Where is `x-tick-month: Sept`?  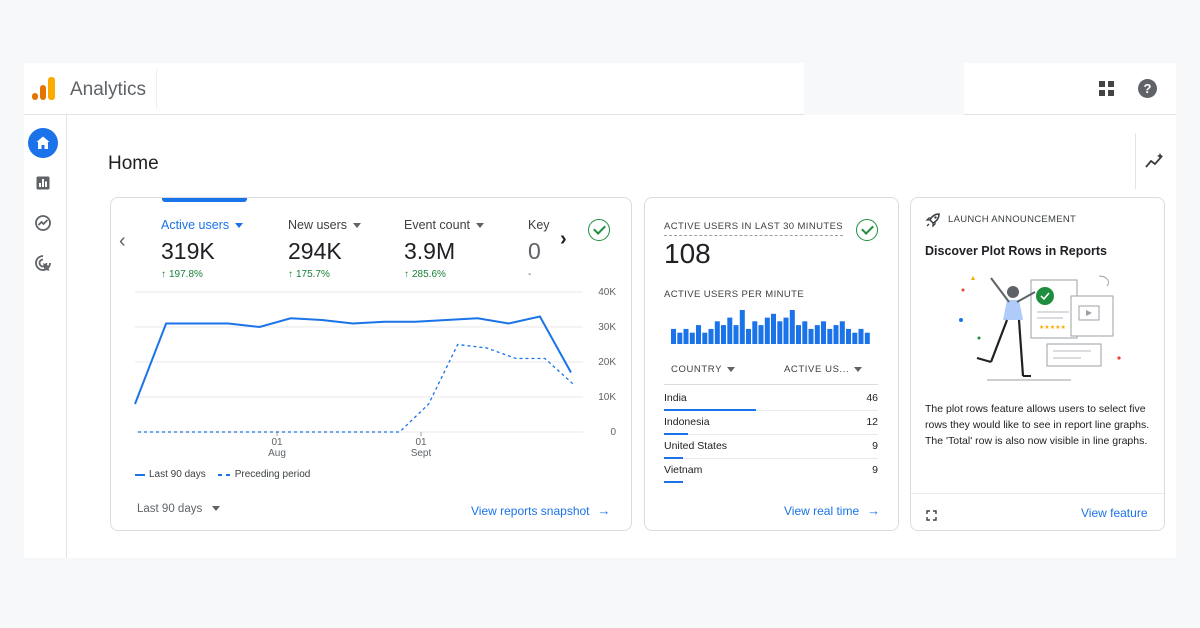 x-tick-month: Sept is located at coordinates (421, 453).